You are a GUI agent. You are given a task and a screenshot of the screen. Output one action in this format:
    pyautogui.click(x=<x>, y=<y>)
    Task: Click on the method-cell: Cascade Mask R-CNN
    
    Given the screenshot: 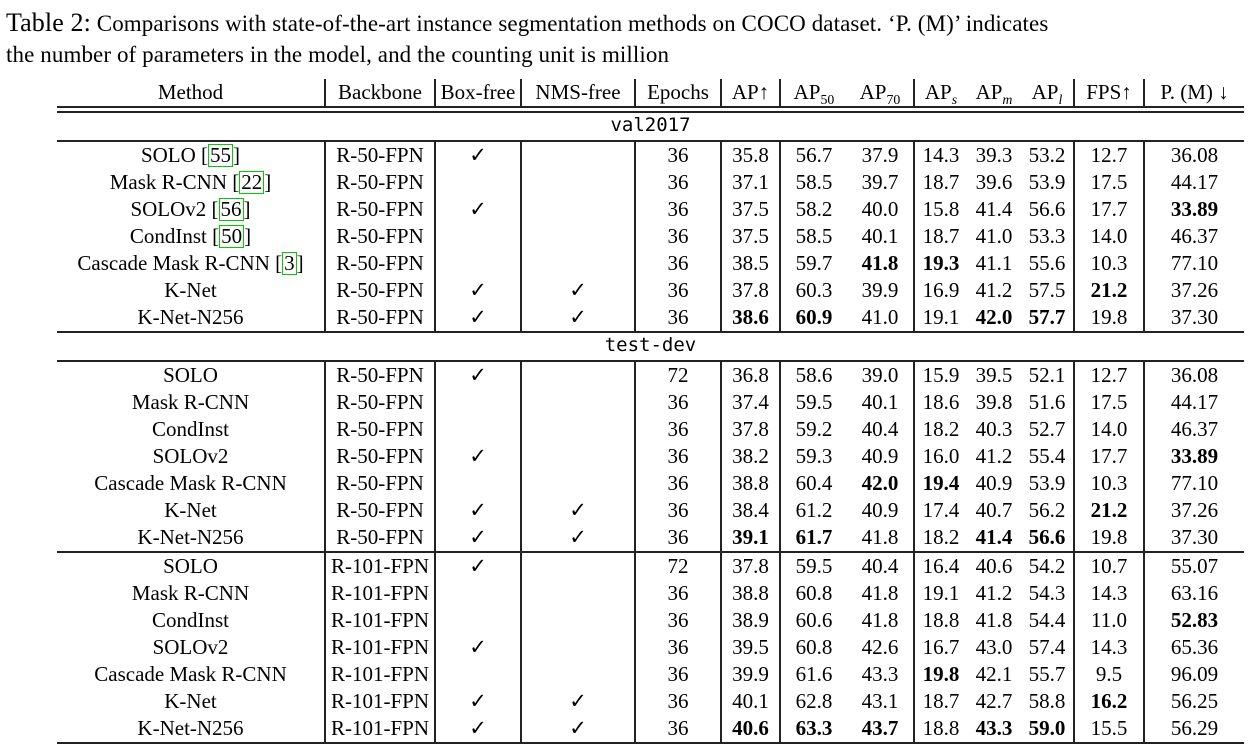 What is the action you would take?
    pyautogui.click(x=191, y=483)
    